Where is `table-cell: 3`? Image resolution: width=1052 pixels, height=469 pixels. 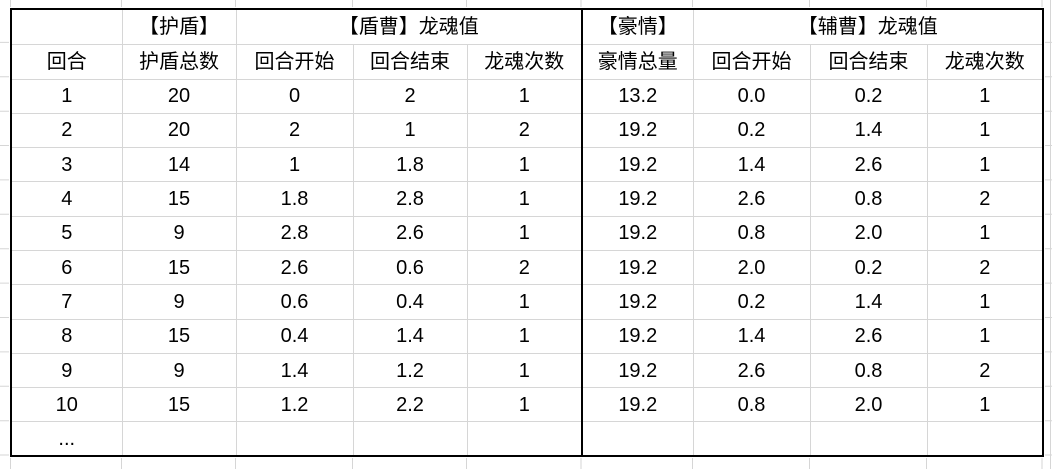 table-cell: 3 is located at coordinates (66, 165).